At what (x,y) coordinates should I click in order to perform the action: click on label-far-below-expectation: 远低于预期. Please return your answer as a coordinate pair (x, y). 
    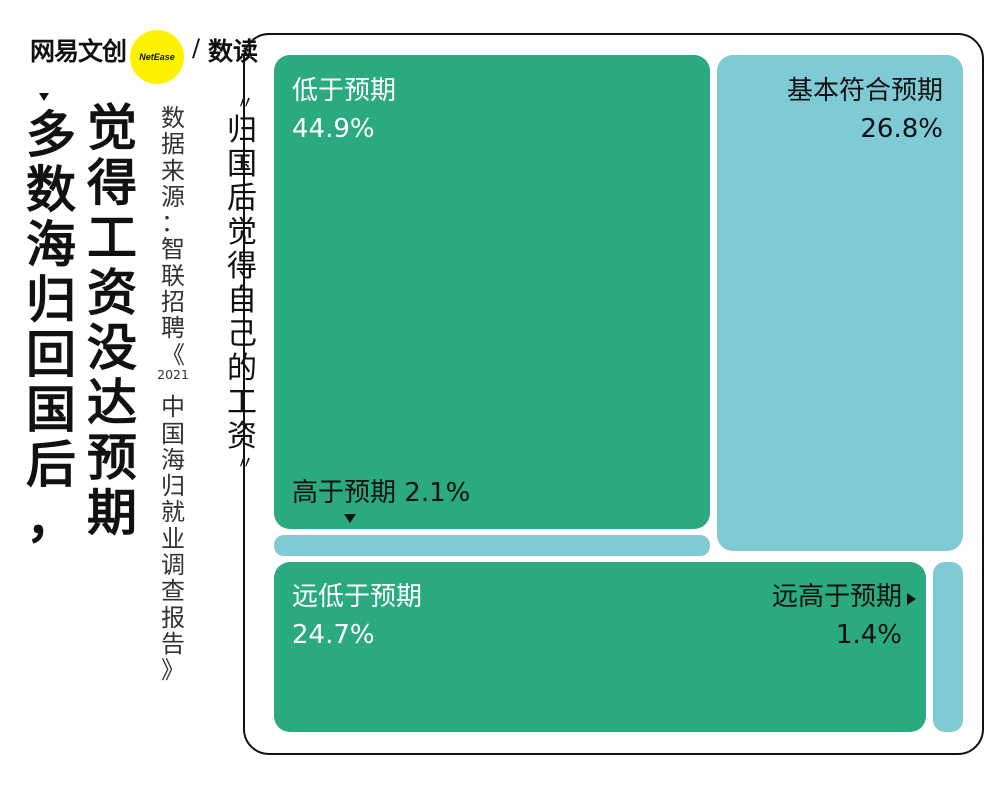
    Looking at the image, I should click on (357, 597).